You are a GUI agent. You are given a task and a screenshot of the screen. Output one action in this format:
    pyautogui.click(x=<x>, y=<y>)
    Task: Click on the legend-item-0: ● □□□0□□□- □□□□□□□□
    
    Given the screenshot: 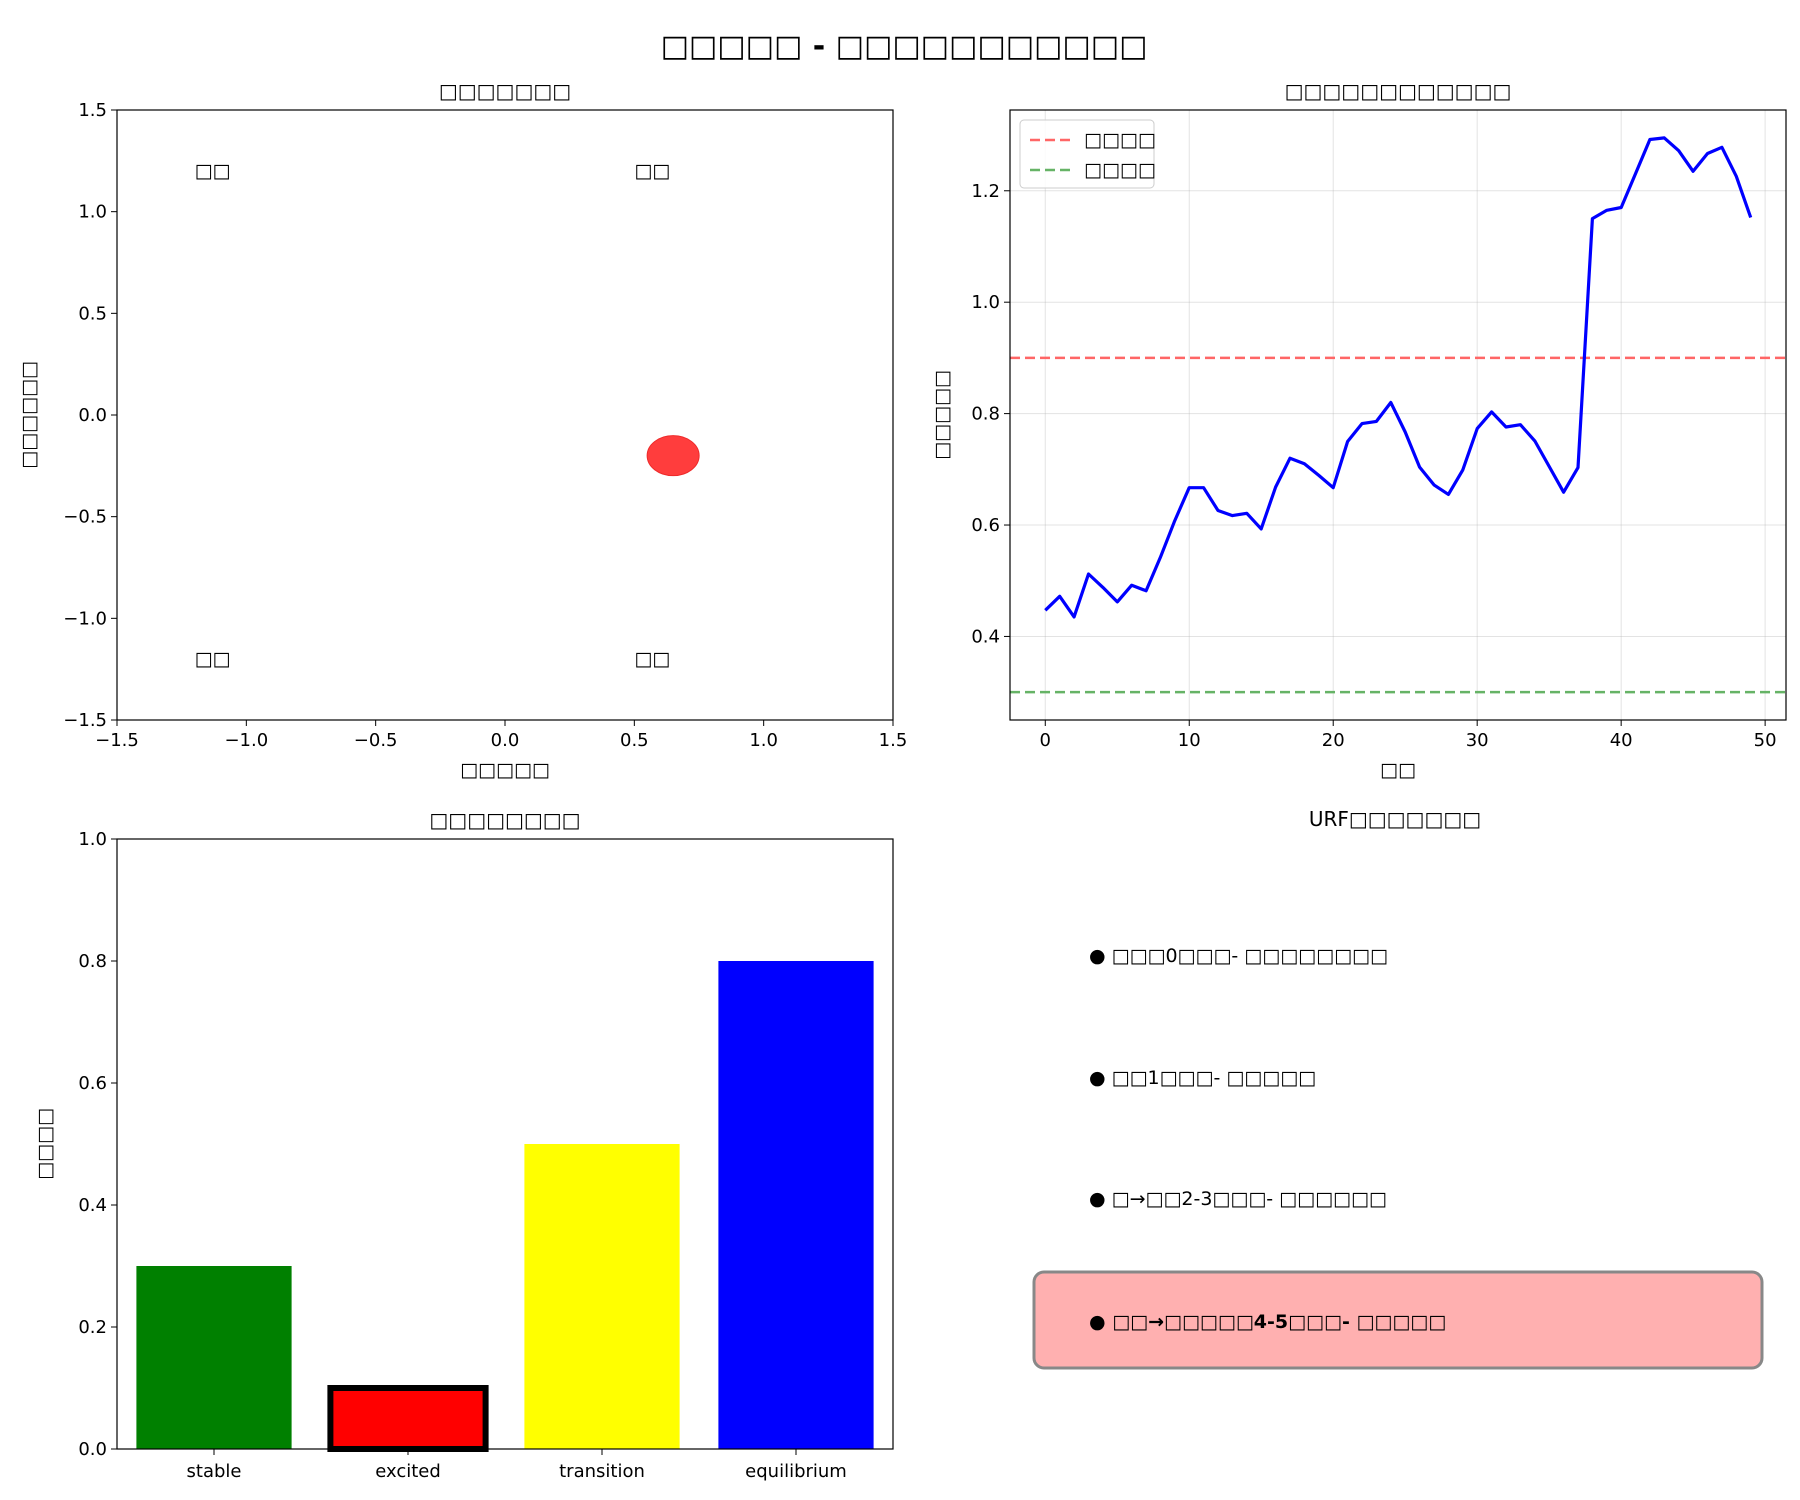 What is the action you would take?
    pyautogui.click(x=1238, y=956)
    